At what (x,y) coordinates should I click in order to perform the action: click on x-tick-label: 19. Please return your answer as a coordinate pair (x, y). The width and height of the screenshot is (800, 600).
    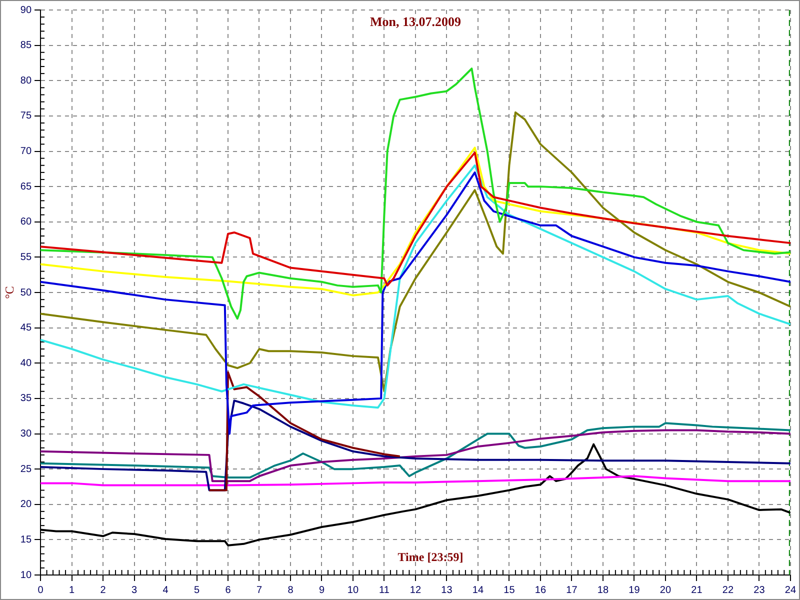
    Looking at the image, I should click on (634, 590).